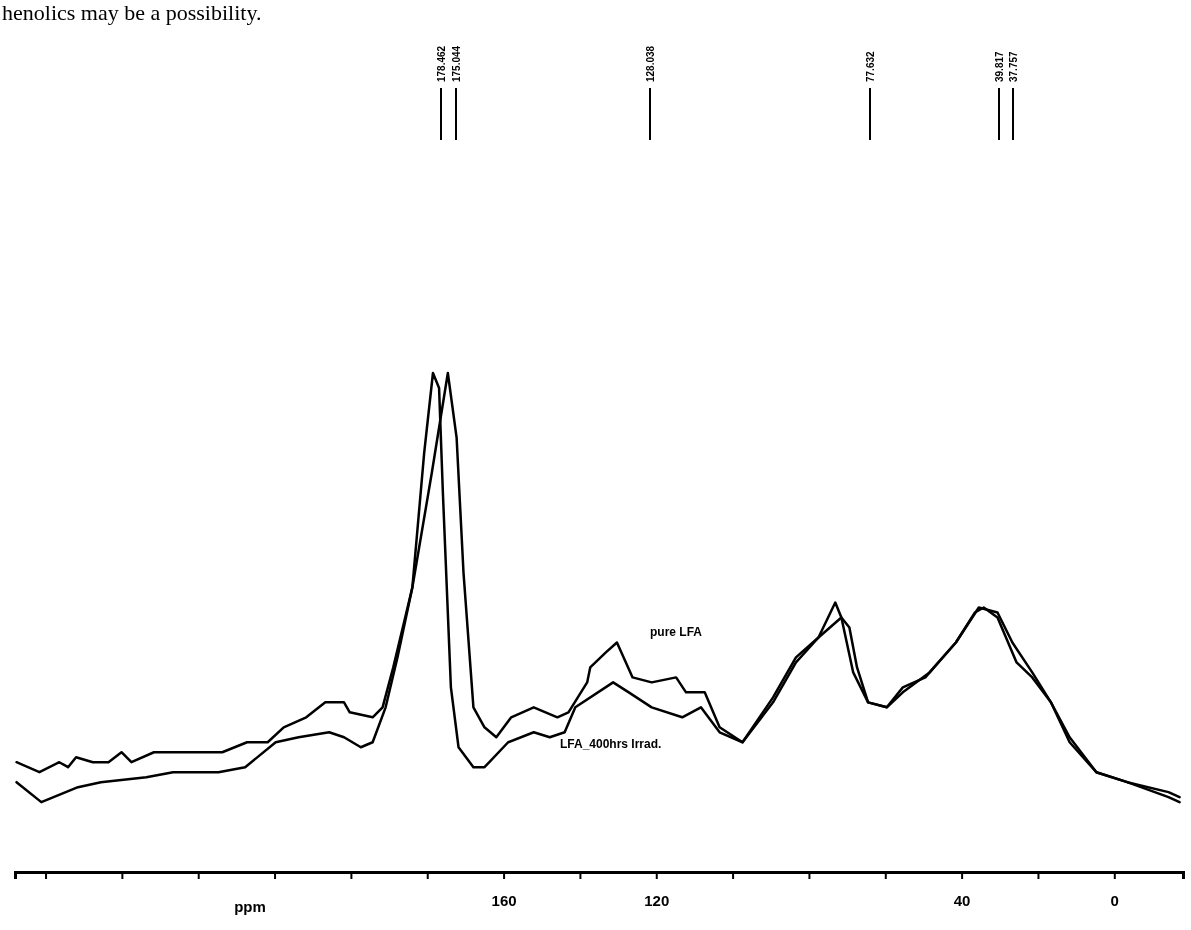  What do you see at coordinates (650, 63) in the screenshot?
I see `text: 128.038` at bounding box center [650, 63].